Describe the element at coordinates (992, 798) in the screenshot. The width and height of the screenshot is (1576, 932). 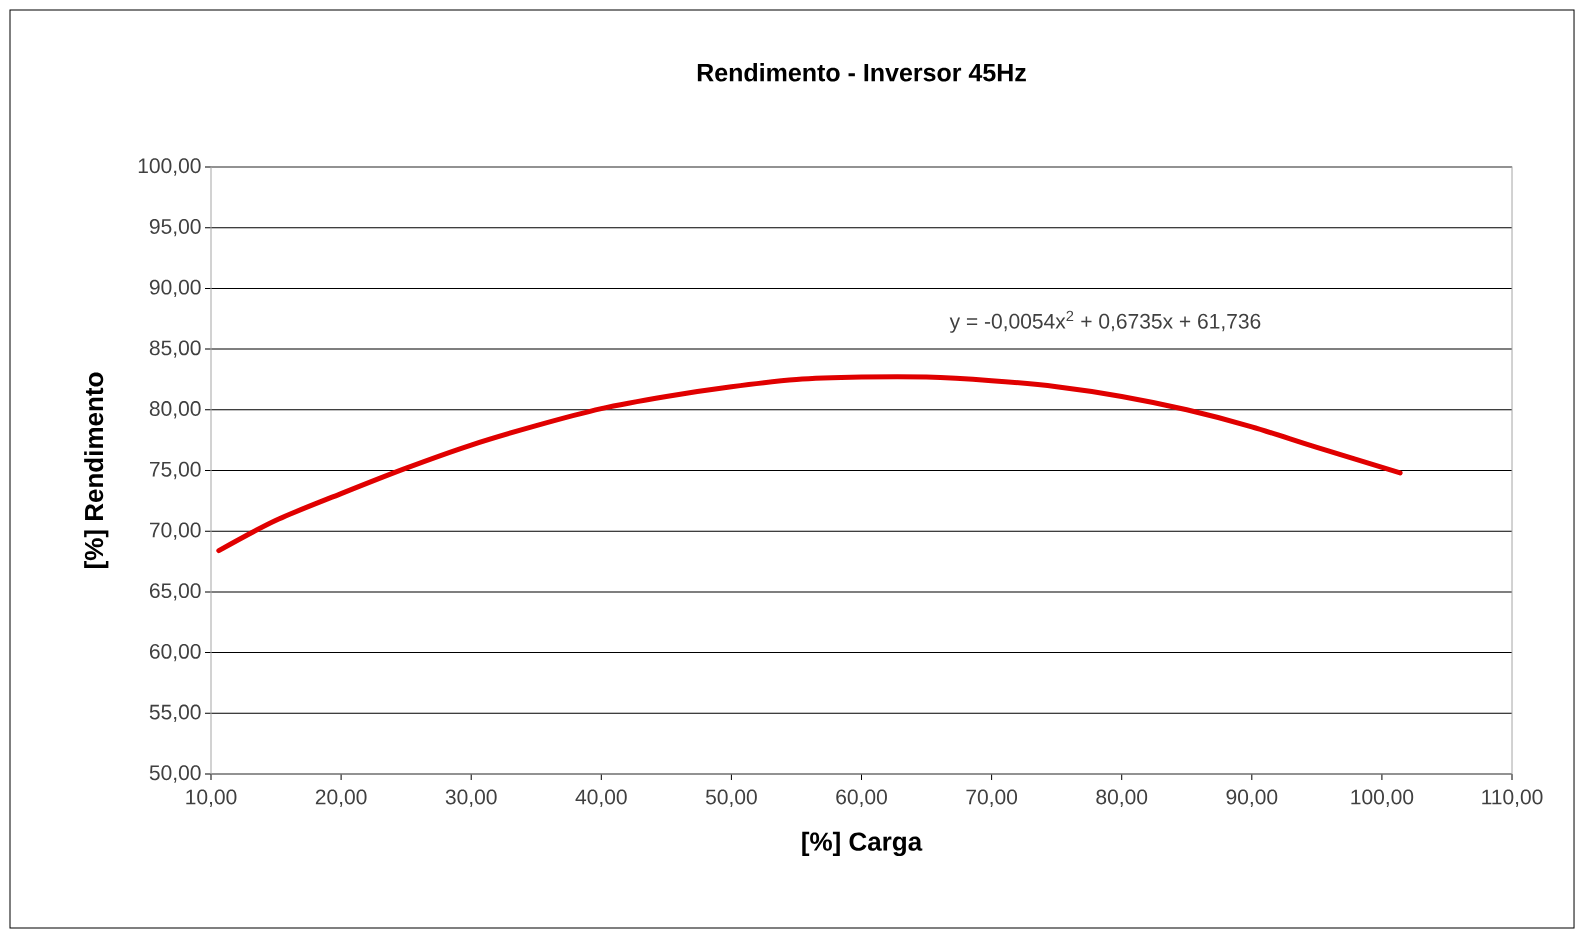
I see `x-tick-label: 70,00` at that location.